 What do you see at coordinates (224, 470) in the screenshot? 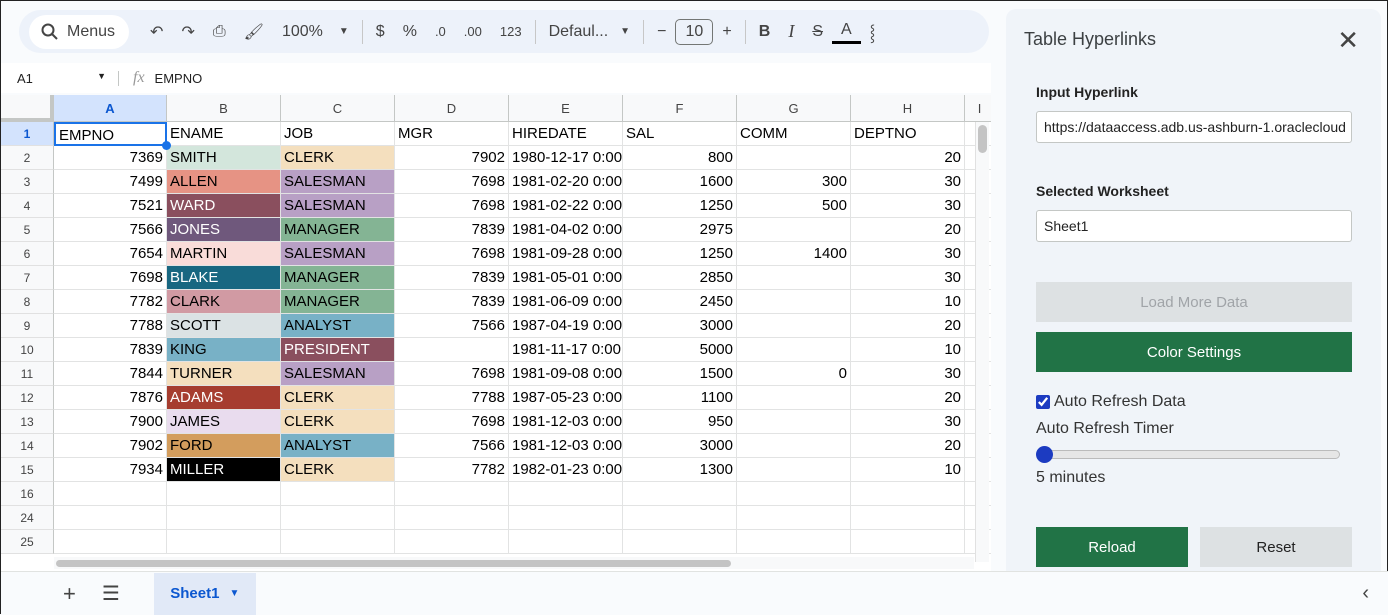
I see `table-cell: MILLER` at bounding box center [224, 470].